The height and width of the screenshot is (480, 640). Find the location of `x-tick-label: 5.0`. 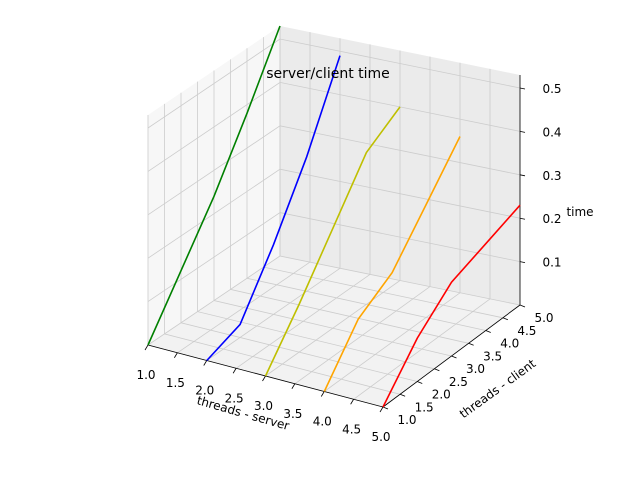

x-tick-label: 5.0 is located at coordinates (380, 437).